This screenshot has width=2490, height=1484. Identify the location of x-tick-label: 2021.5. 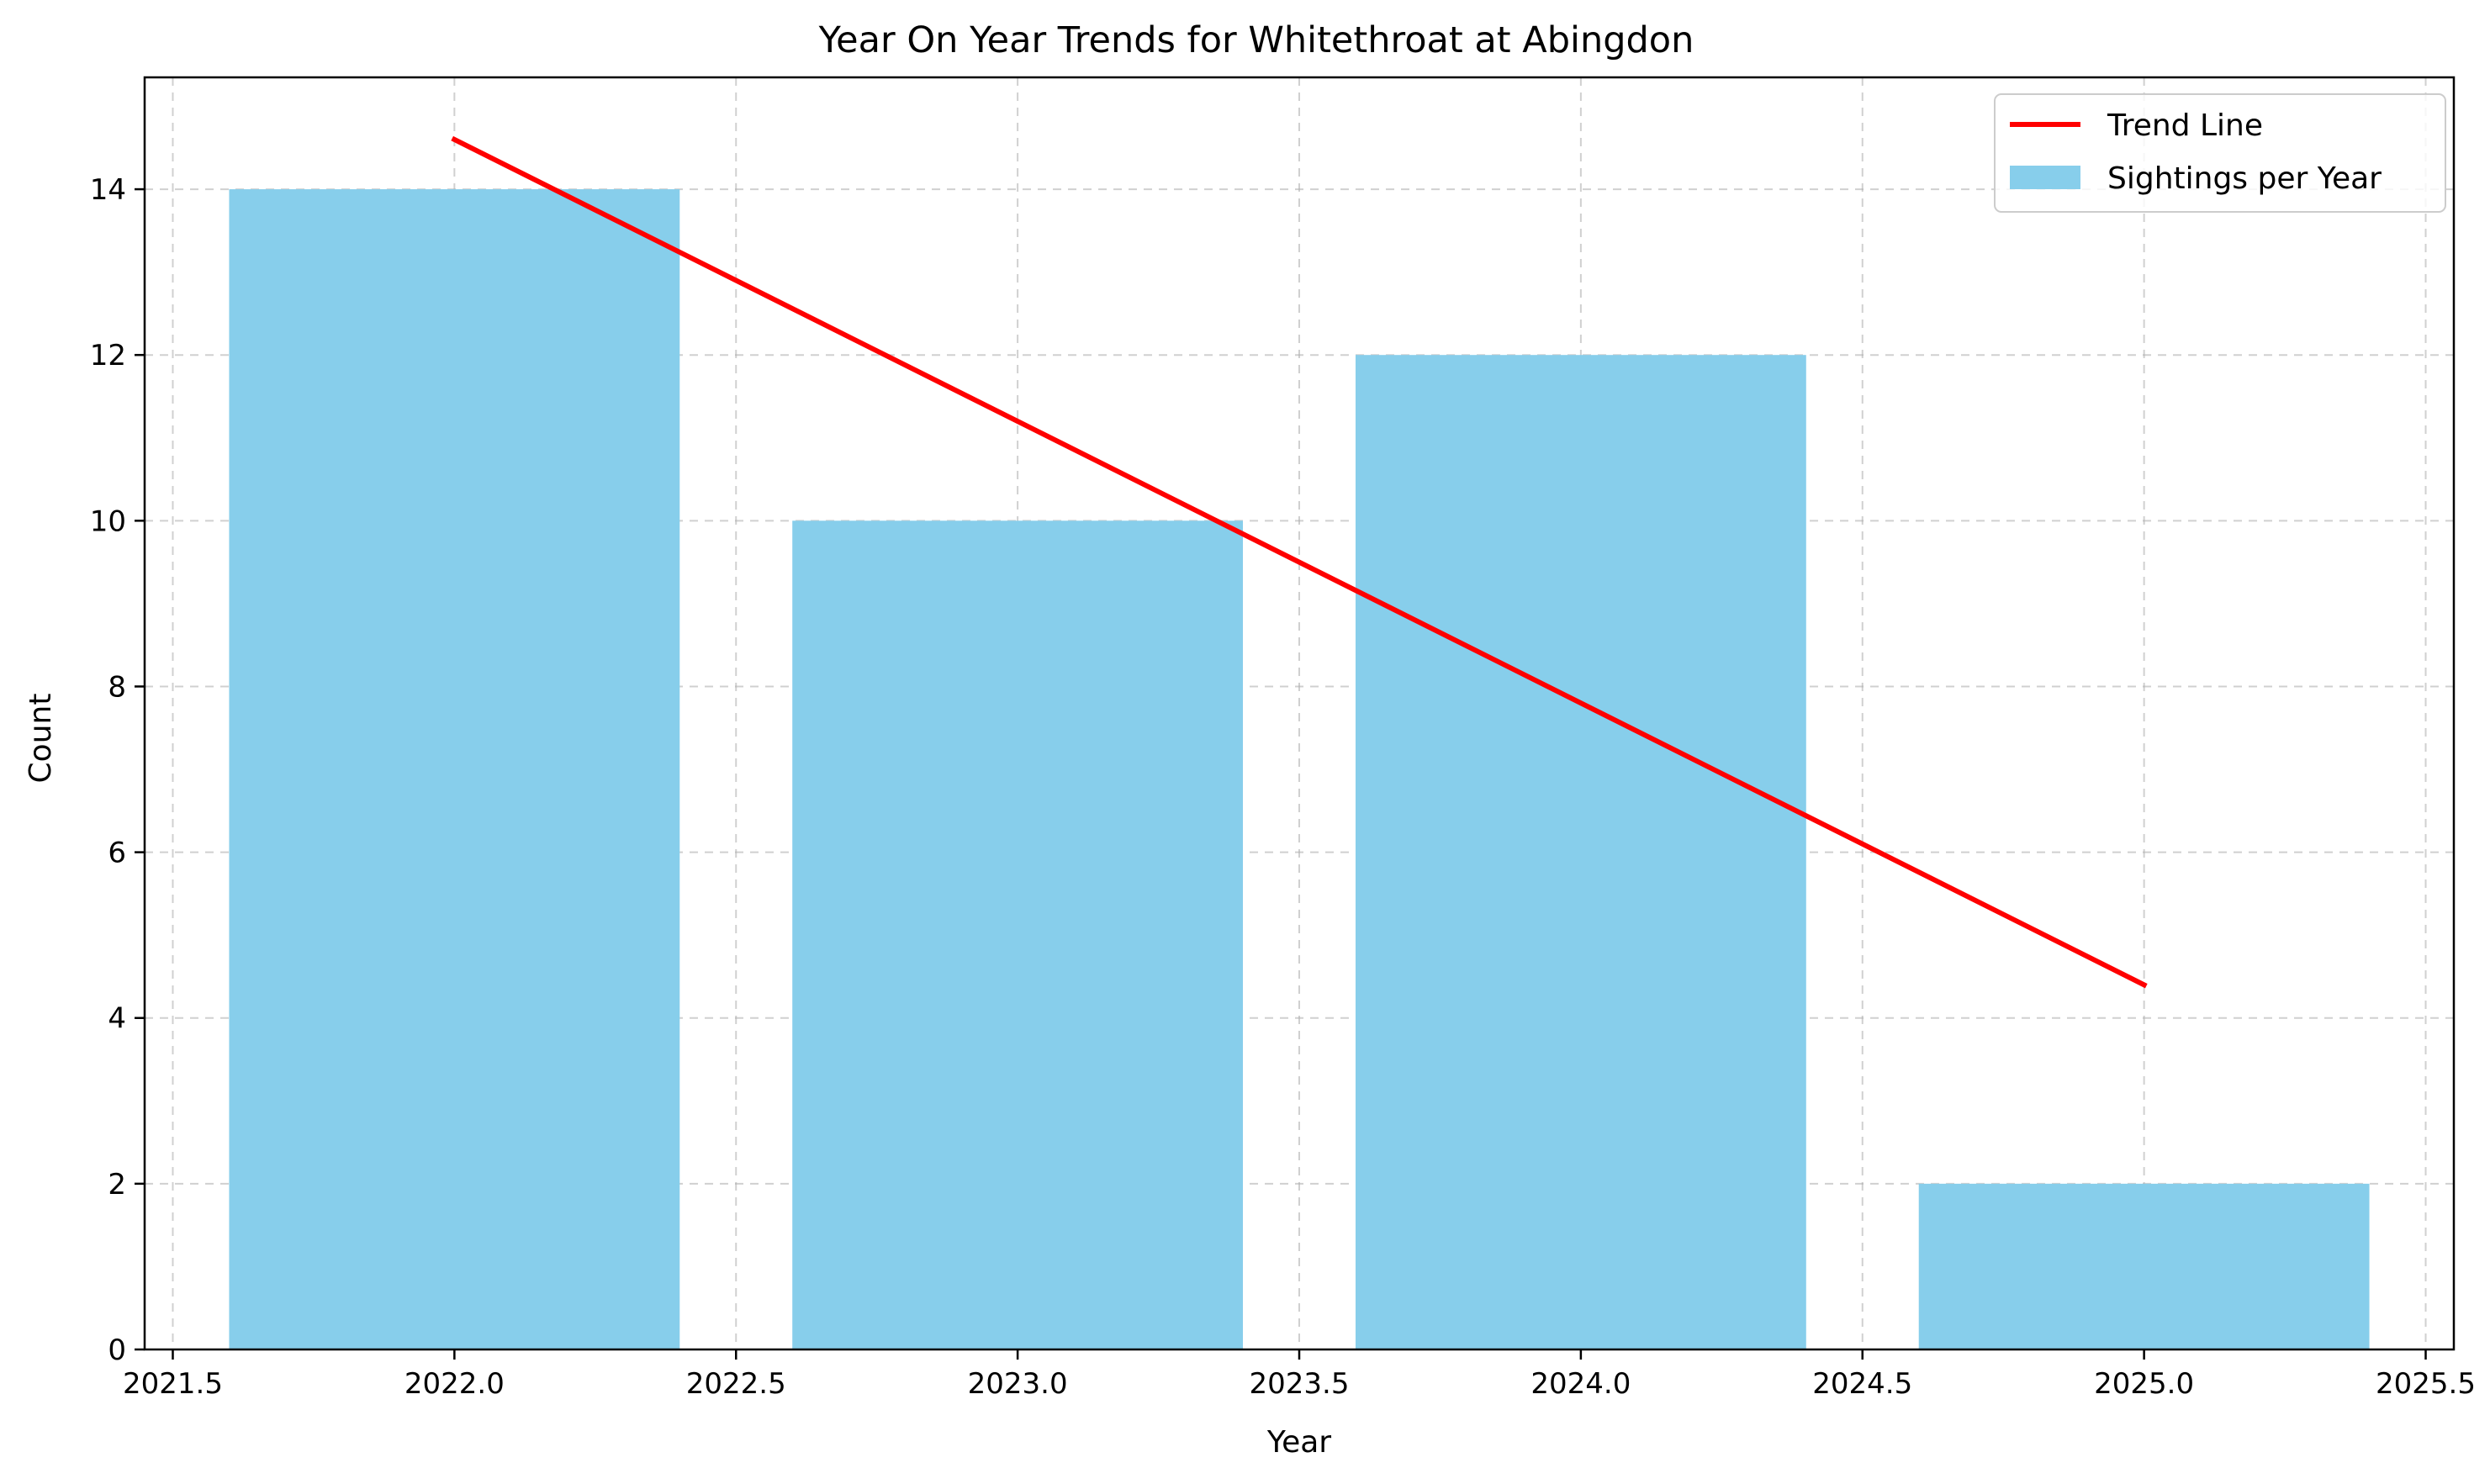
(173, 1384).